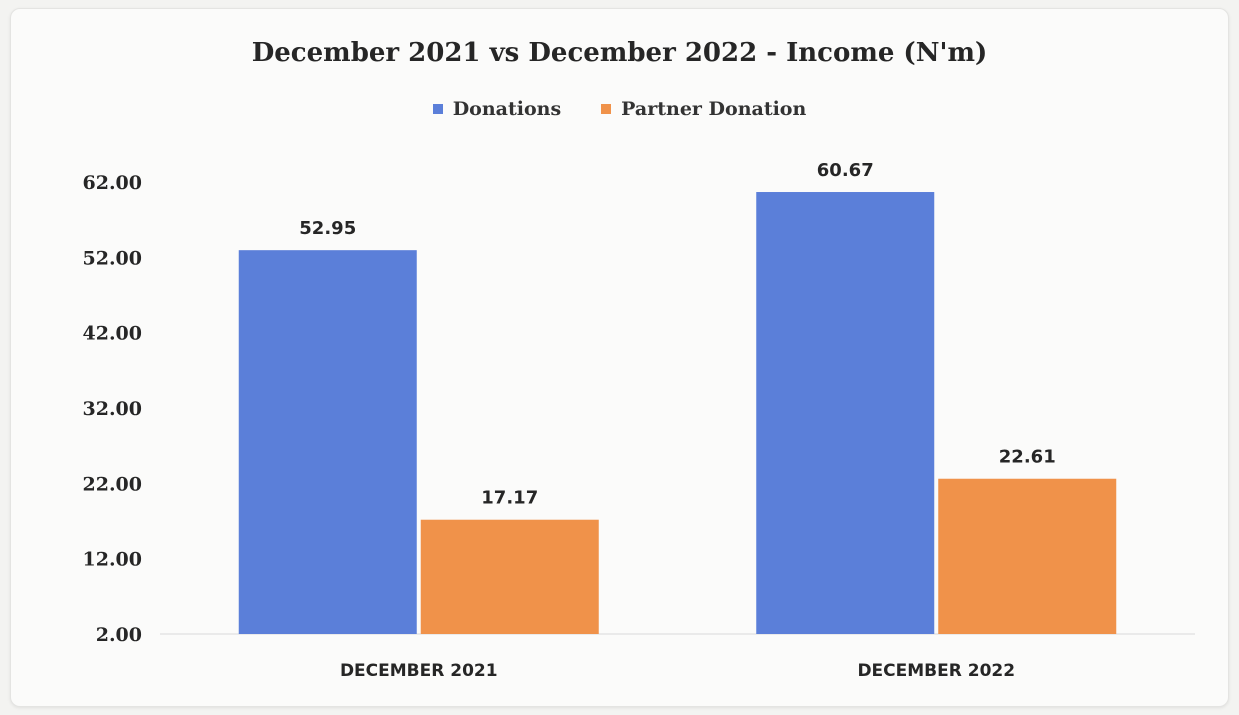  I want to click on y-tick-label: 42.00, so click(113, 334).